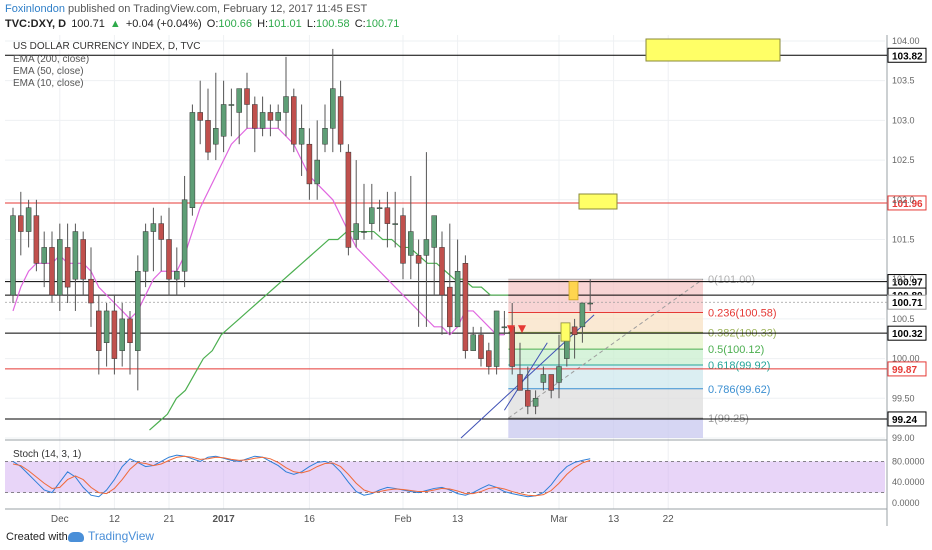  I want to click on time-tick-label: 12, so click(115, 519).